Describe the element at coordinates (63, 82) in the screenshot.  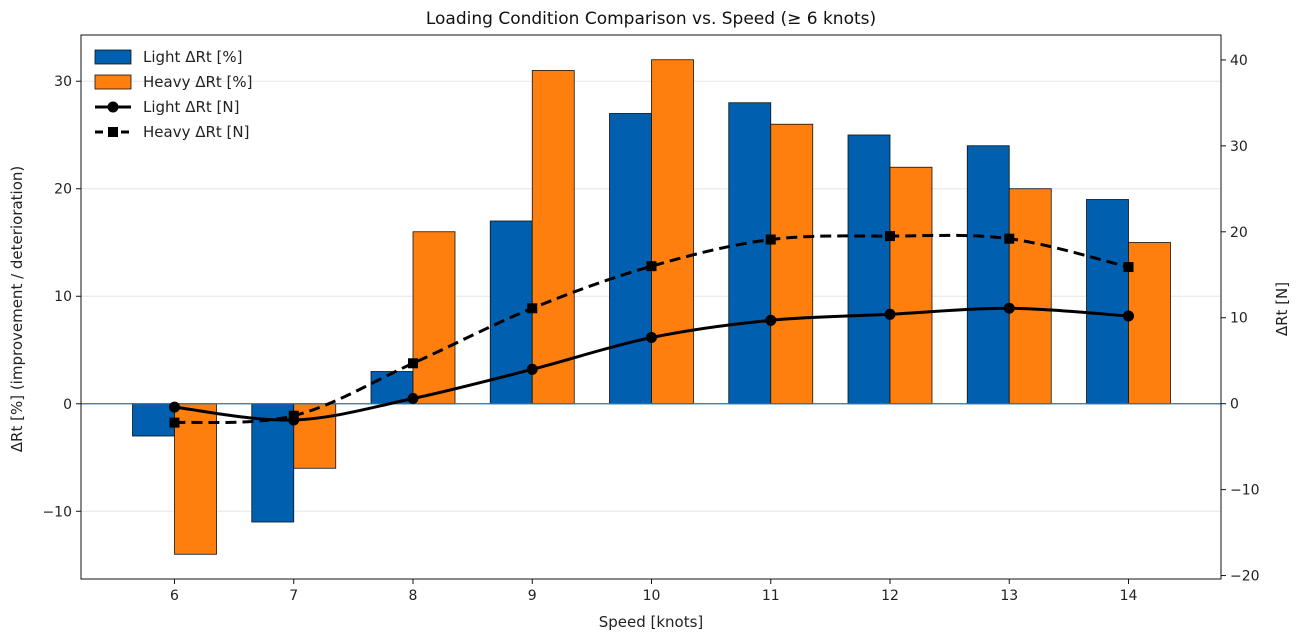
I see `y-tick-label-4: 30` at that location.